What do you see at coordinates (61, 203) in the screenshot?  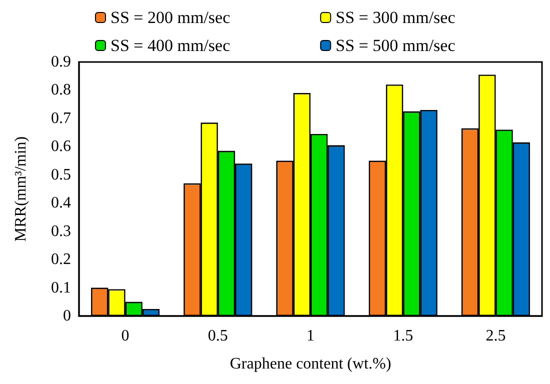 I see `y-tick-label: 0.4` at bounding box center [61, 203].